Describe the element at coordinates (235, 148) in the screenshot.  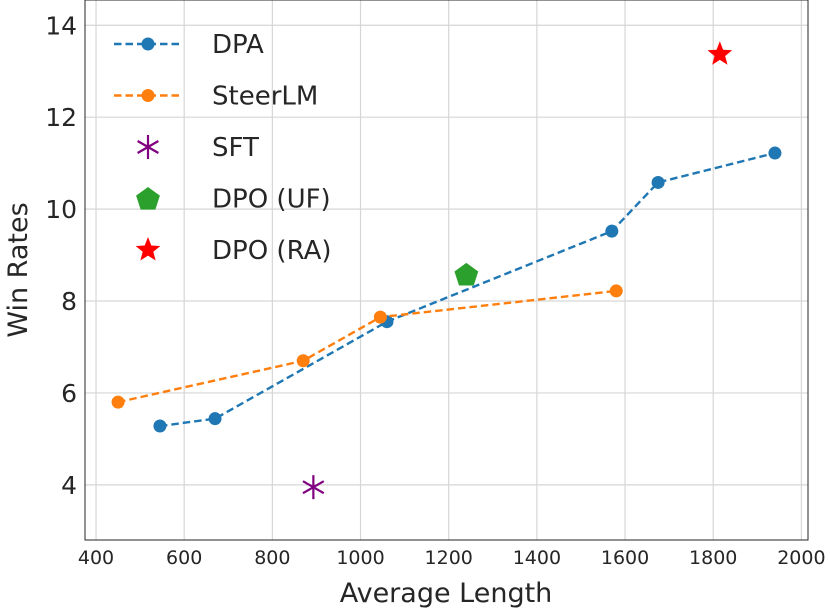
I see `legend-label: SFT` at that location.